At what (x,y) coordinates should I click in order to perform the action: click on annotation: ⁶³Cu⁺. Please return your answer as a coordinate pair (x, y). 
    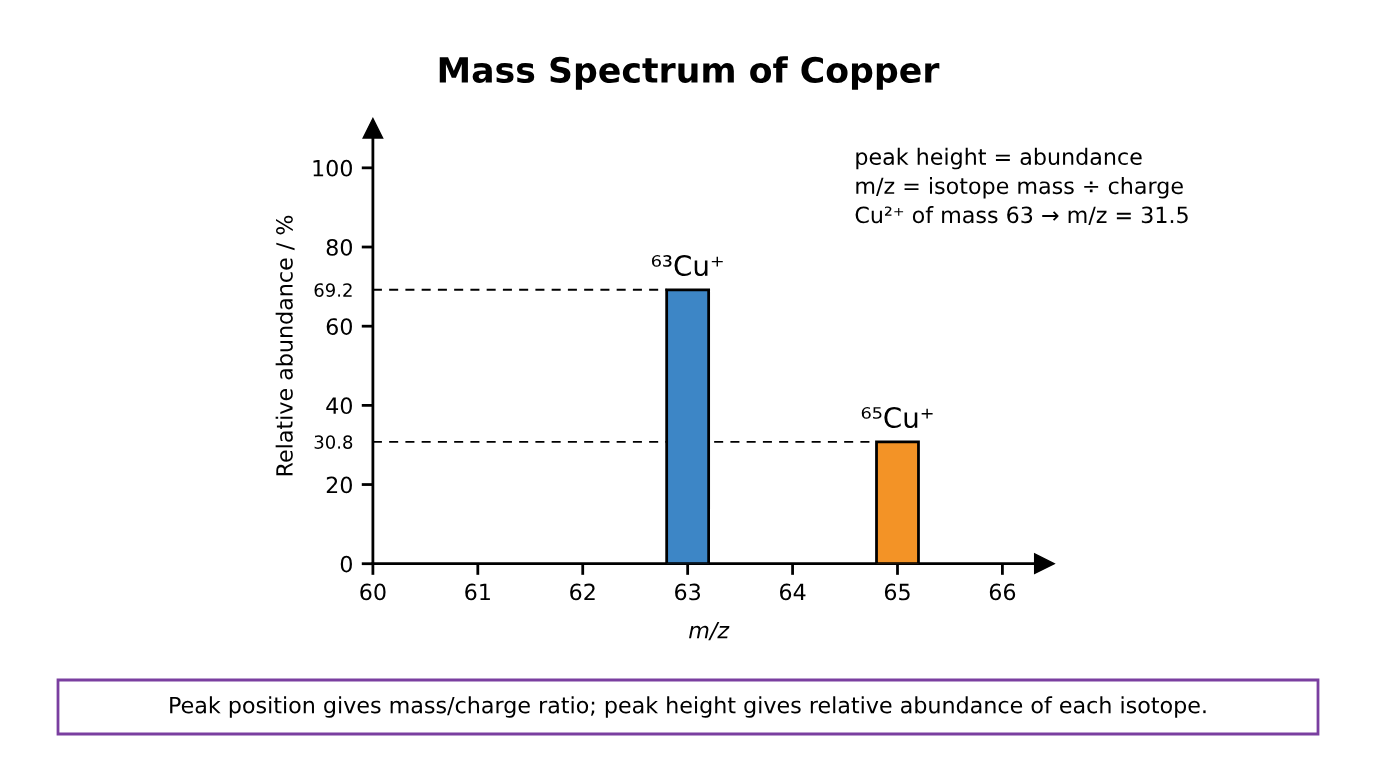
    Looking at the image, I should click on (687, 266).